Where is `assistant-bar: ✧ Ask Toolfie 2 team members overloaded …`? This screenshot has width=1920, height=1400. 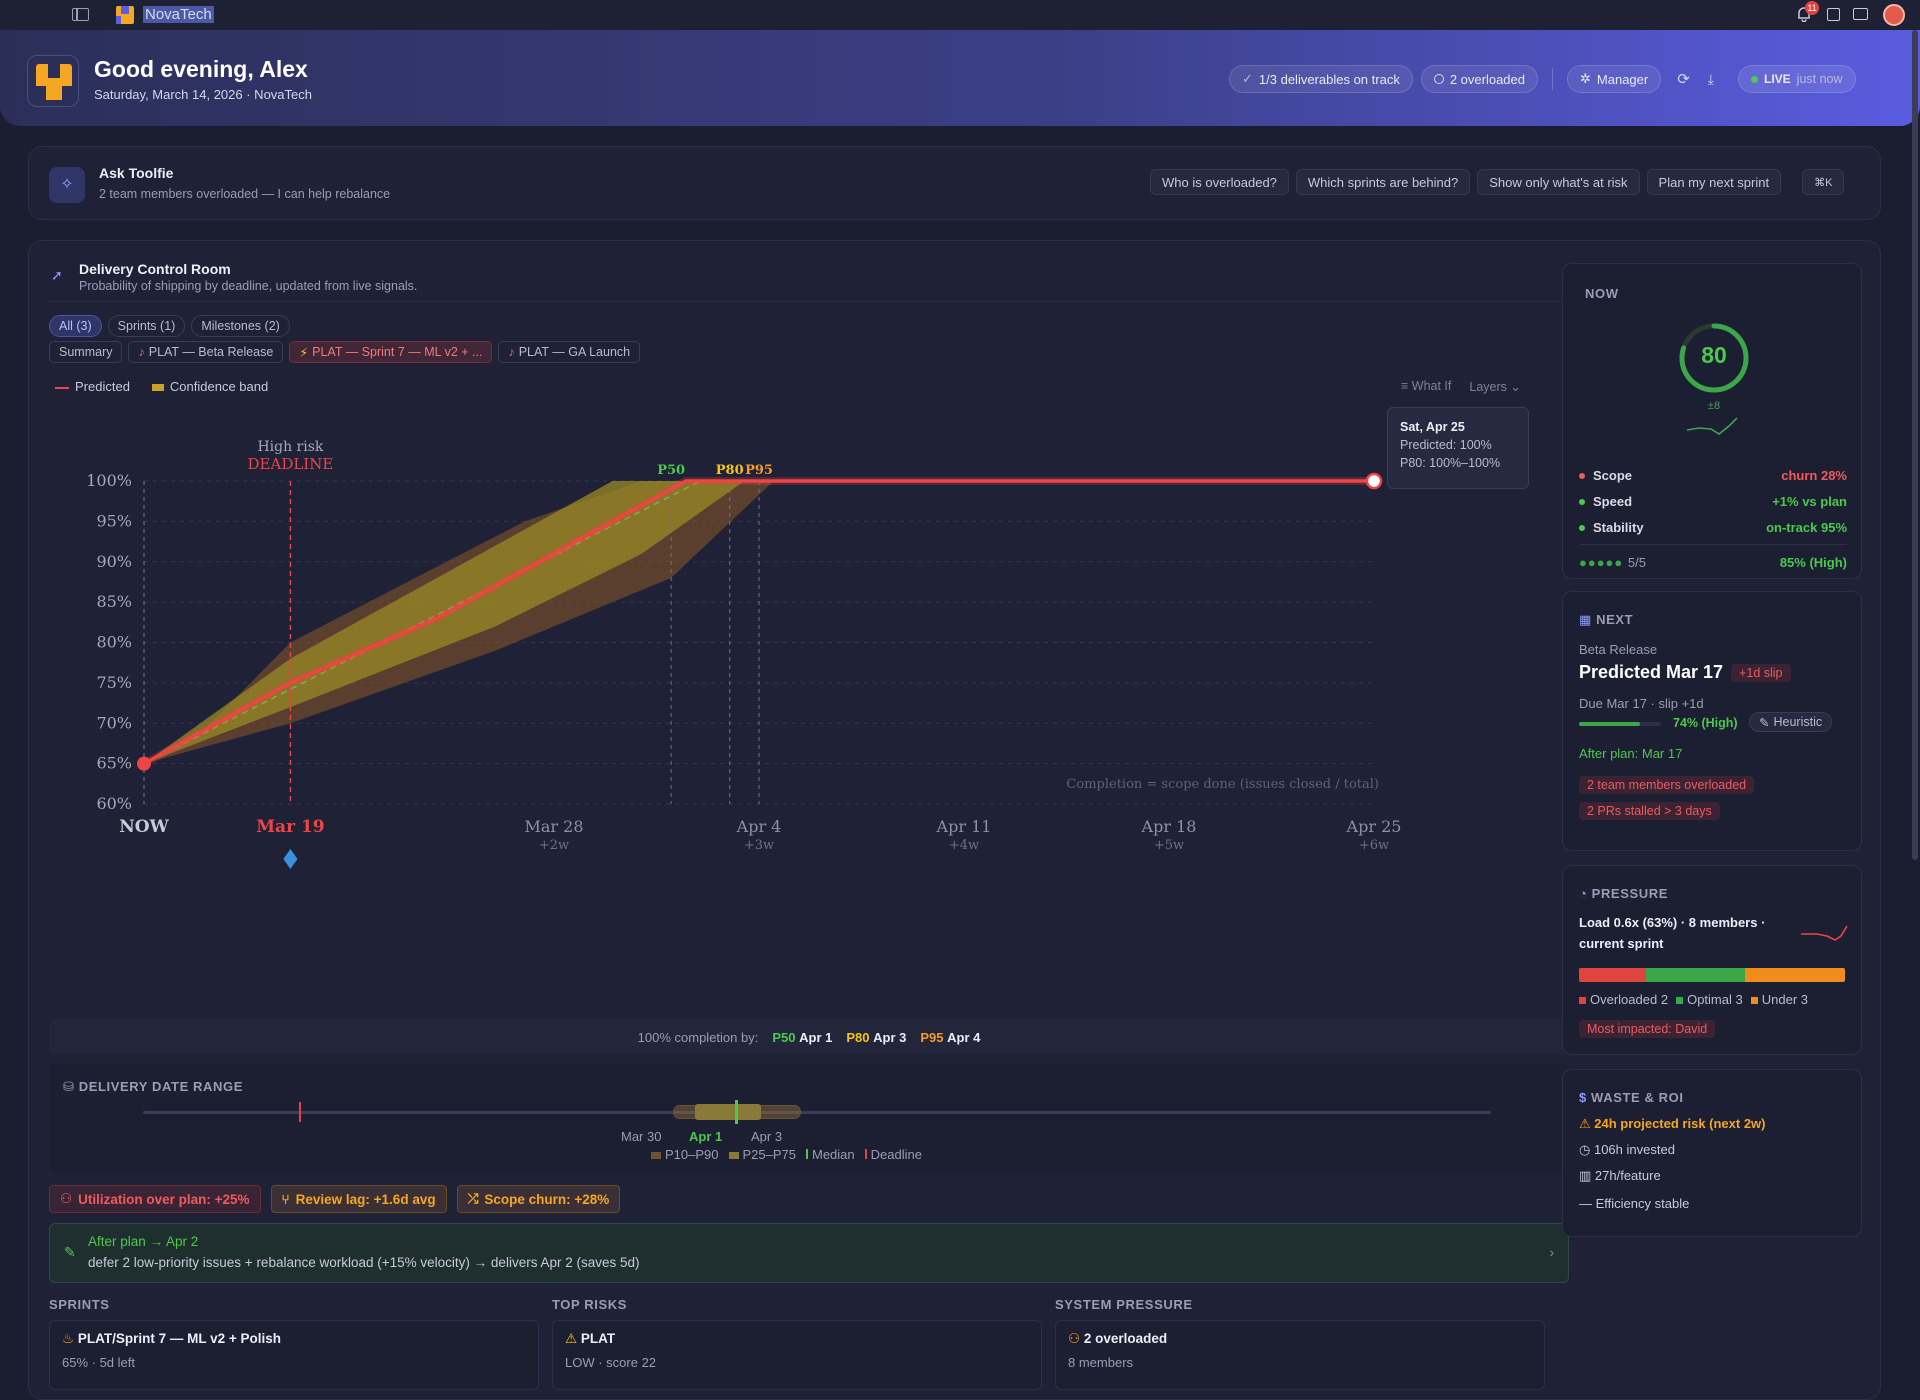 assistant-bar: ✧ Ask Toolfie 2 team members overloaded … is located at coordinates (954, 183).